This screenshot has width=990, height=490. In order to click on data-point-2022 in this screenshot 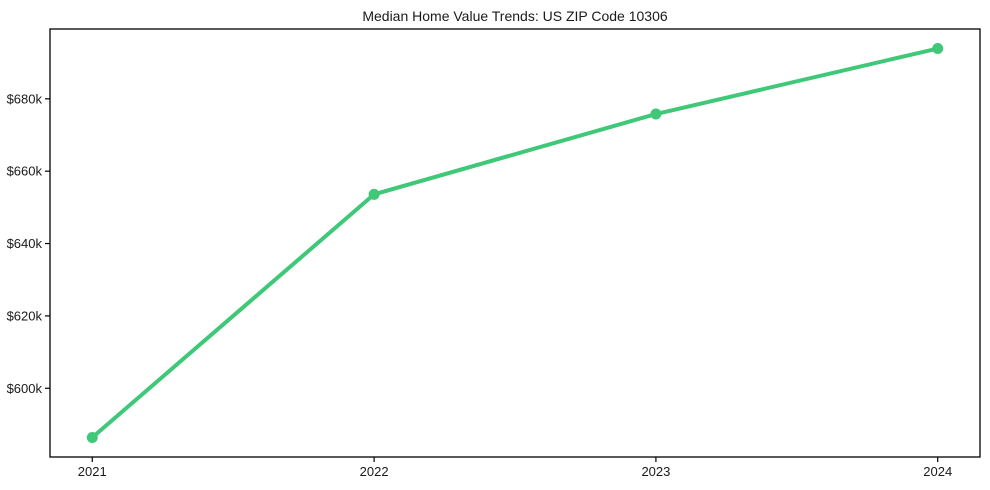, I will do `click(374, 194)`.